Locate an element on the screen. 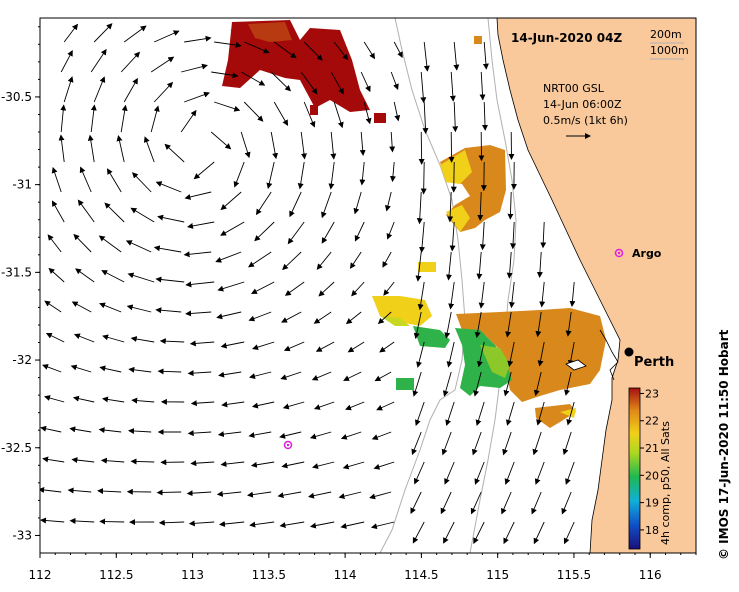 The height and width of the screenshot is (592, 739). argo-label: Argo is located at coordinates (647, 253).